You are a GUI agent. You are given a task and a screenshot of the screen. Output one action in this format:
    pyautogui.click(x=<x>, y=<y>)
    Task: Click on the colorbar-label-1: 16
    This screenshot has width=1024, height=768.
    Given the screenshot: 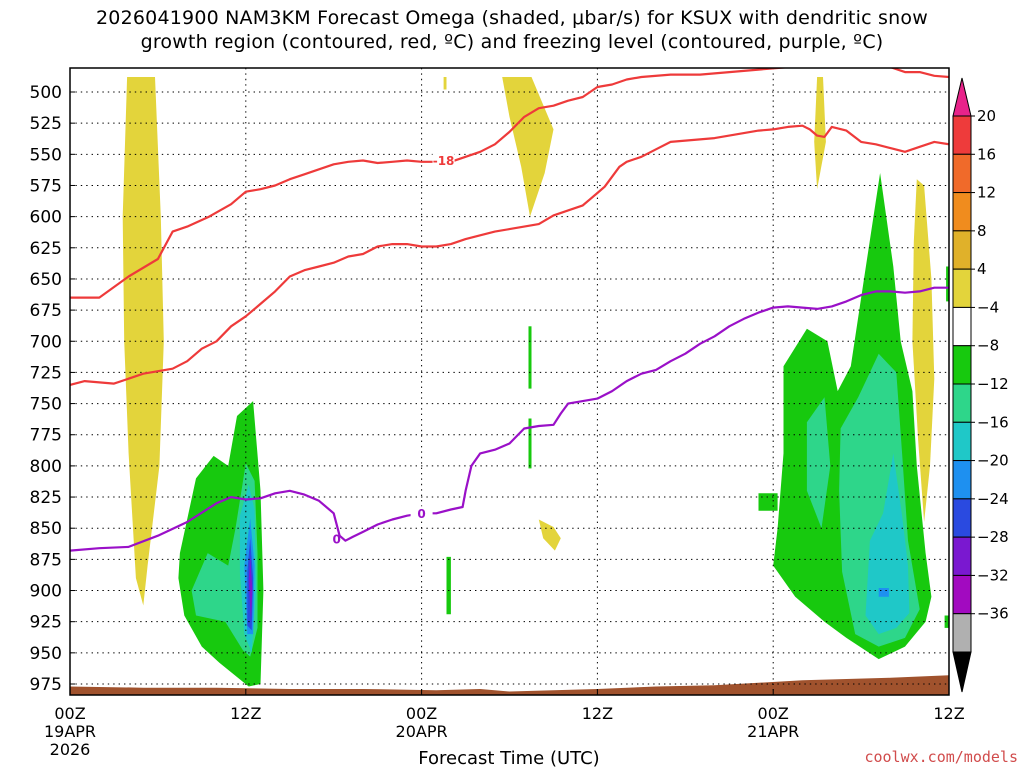 What is the action you would take?
    pyautogui.click(x=986, y=154)
    